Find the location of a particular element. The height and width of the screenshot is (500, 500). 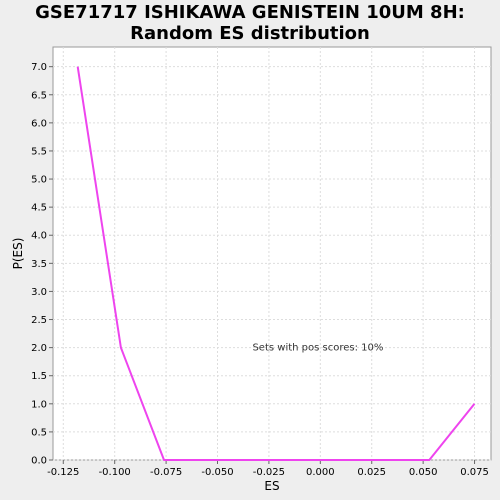

y-tick-label: 3.0 is located at coordinates (39, 292).